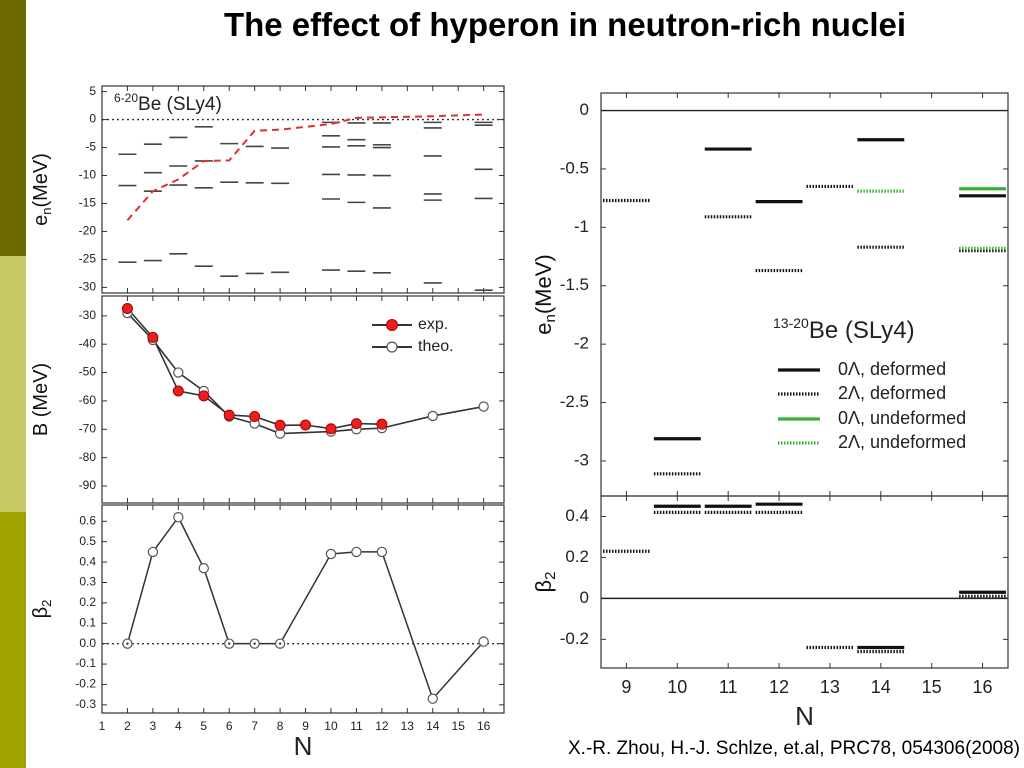 Image resolution: width=1024 pixels, height=768 pixels. I want to click on fermi-level-line, so click(305, 167).